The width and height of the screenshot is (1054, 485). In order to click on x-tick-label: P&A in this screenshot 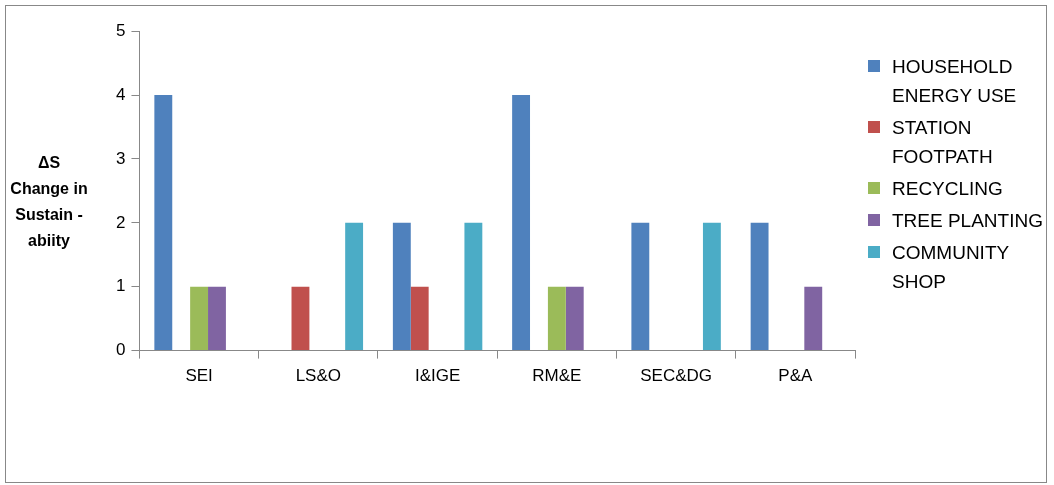, I will do `click(796, 376)`.